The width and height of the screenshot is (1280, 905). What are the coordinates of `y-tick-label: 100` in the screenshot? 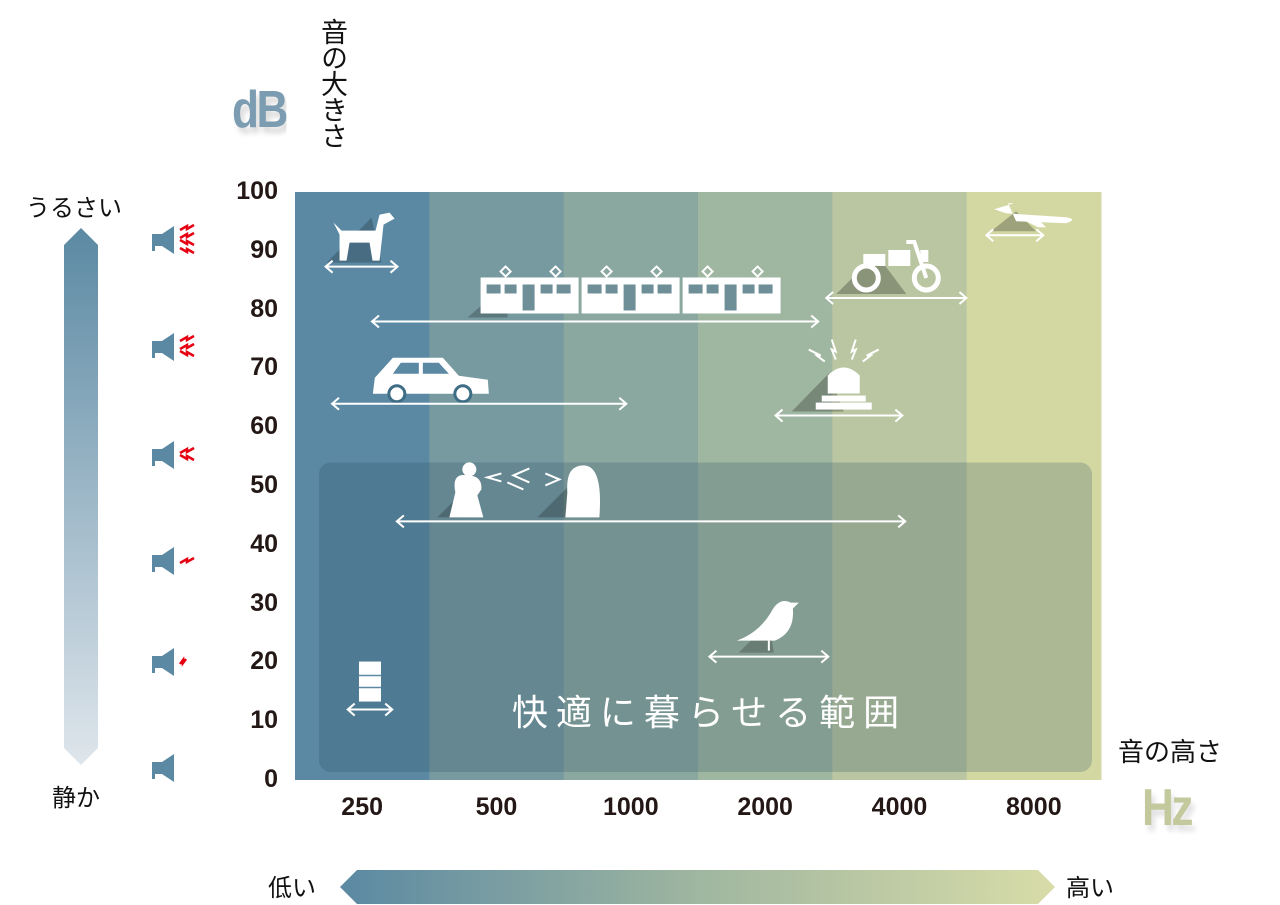 It's located at (257, 191).